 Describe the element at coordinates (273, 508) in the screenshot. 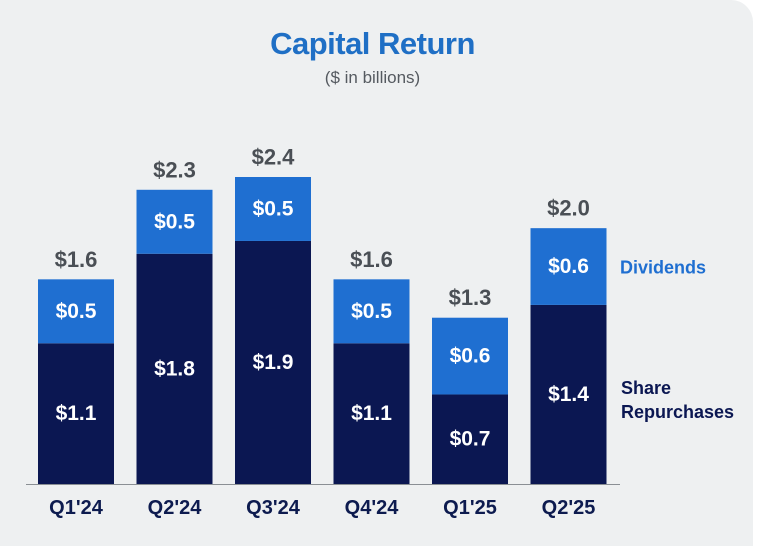

I see `x-tick-label: Q3'24` at that location.